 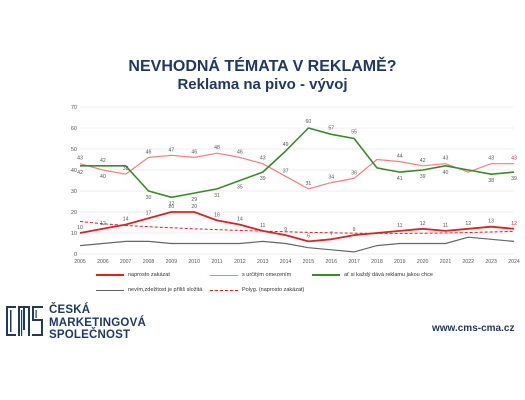 What do you see at coordinates (74, 171) in the screenshot?
I see `y-tick-label: 40` at bounding box center [74, 171].